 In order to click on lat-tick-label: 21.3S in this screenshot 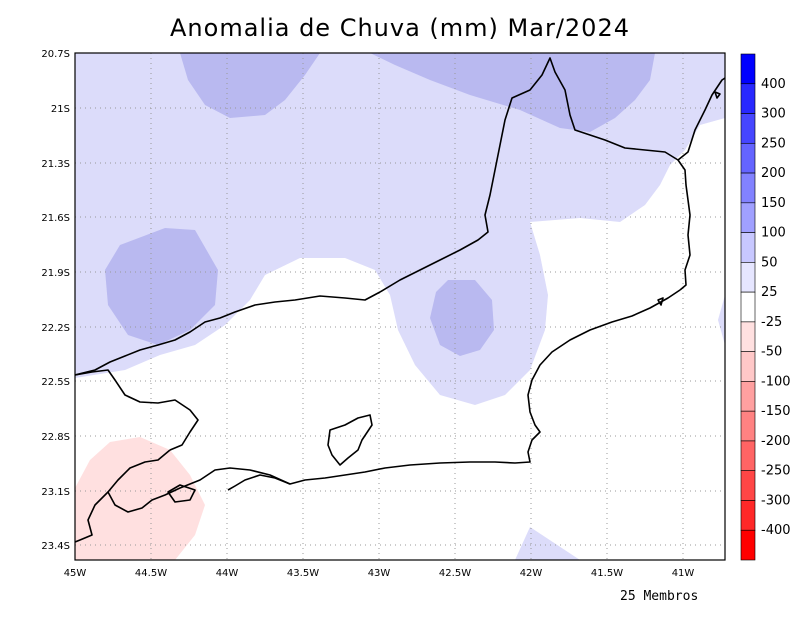, I will do `click(55, 164)`.